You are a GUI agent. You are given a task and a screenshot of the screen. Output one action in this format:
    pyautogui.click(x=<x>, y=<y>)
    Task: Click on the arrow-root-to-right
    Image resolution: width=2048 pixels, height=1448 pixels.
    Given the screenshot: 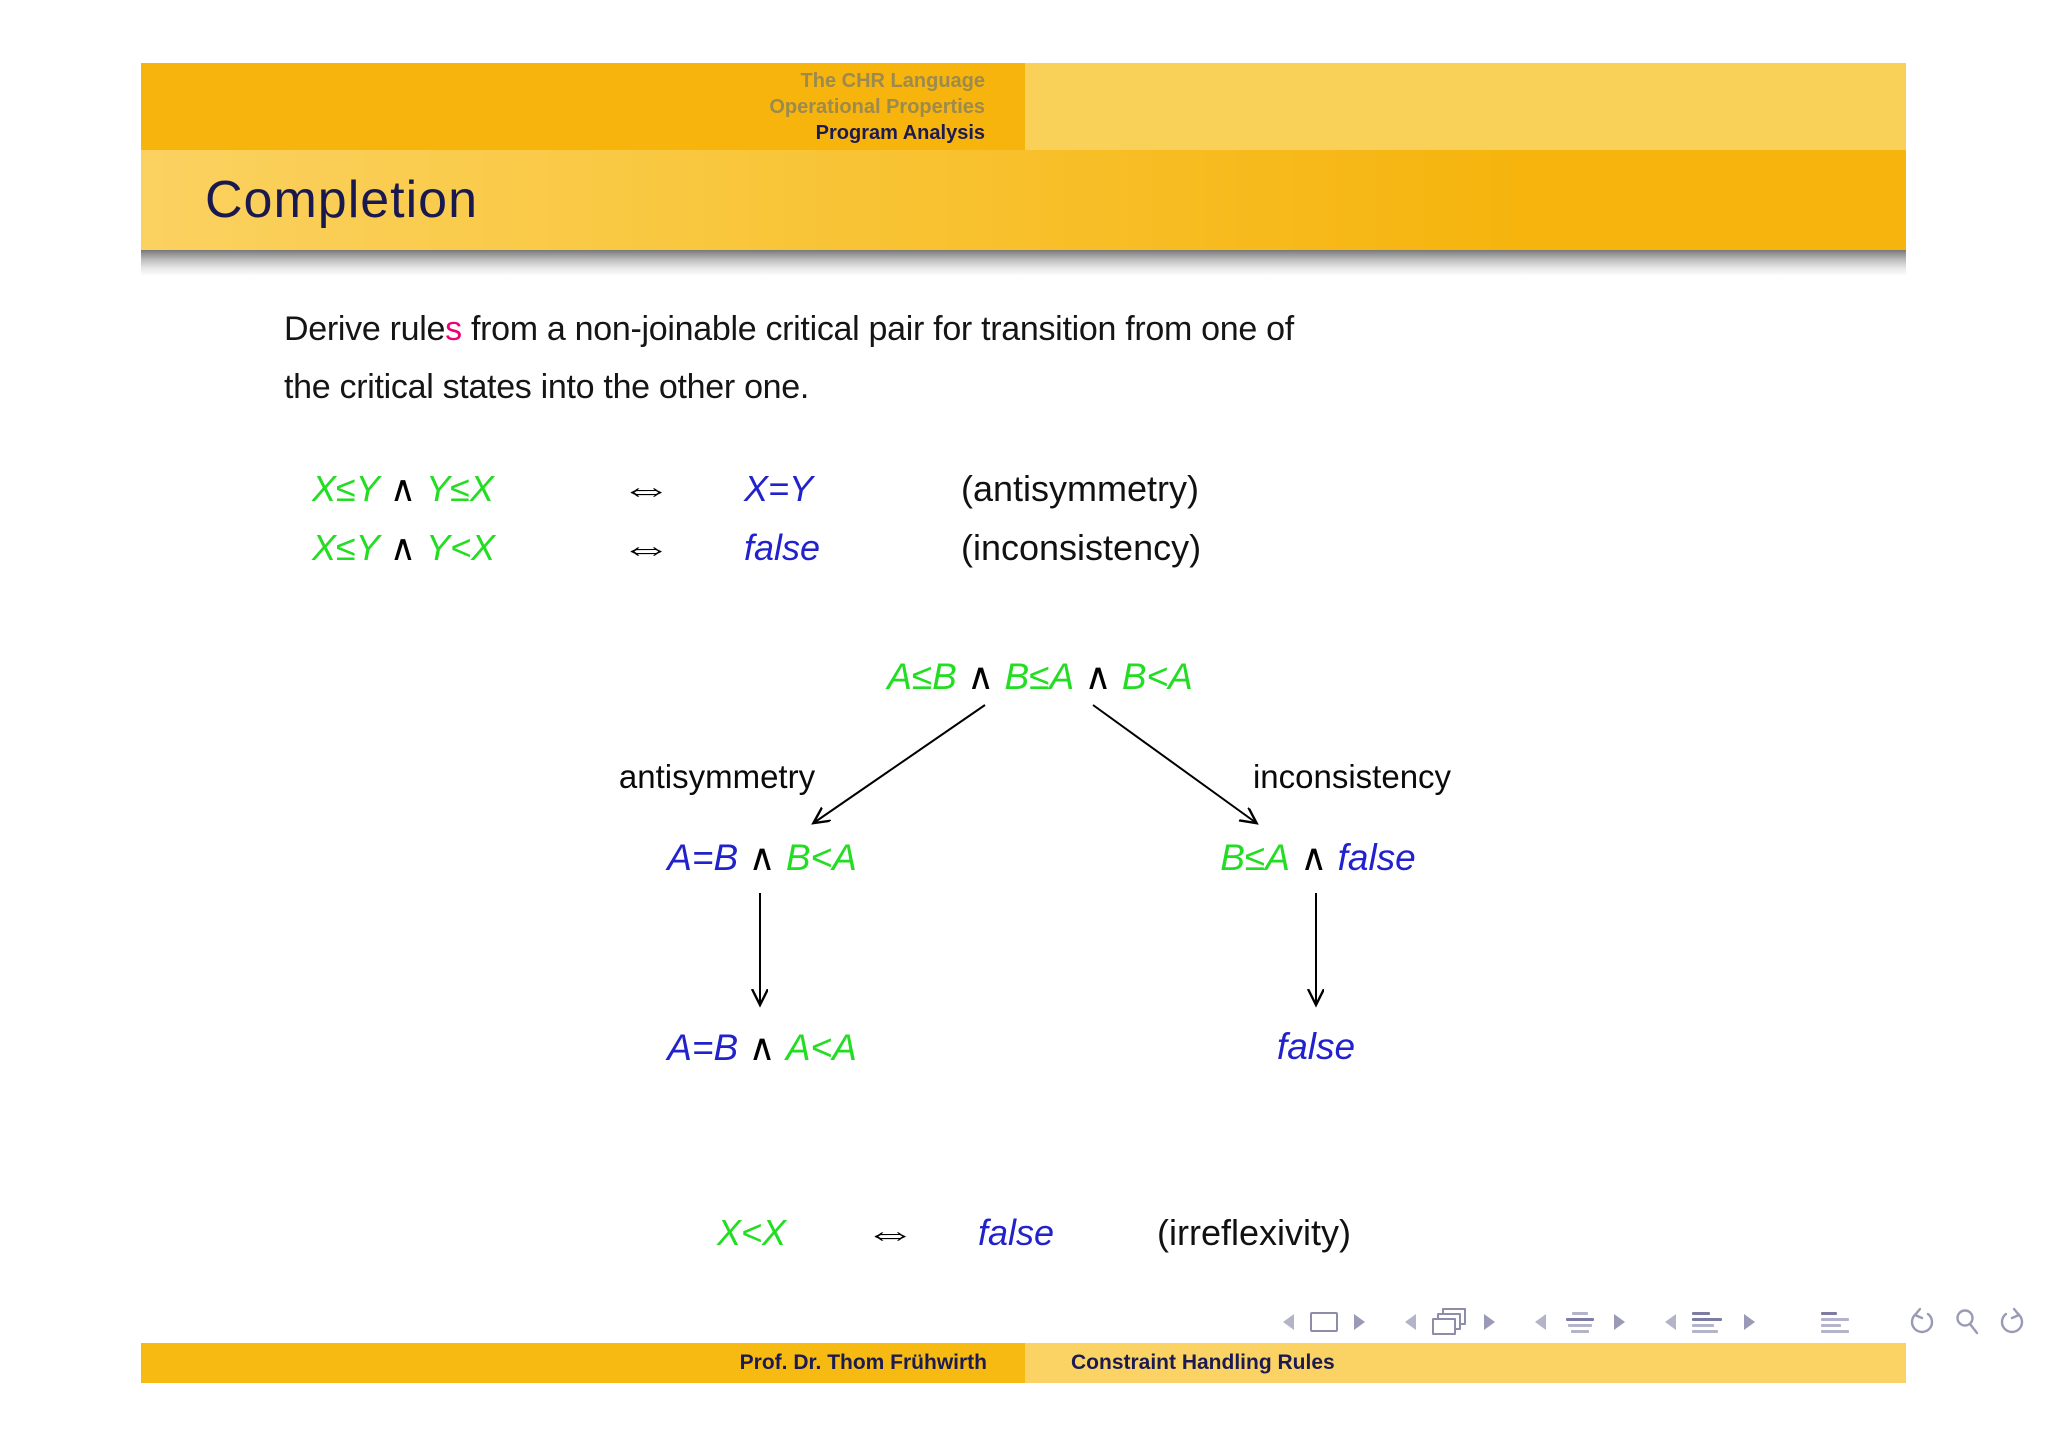 What is the action you would take?
    pyautogui.click(x=1173, y=763)
    